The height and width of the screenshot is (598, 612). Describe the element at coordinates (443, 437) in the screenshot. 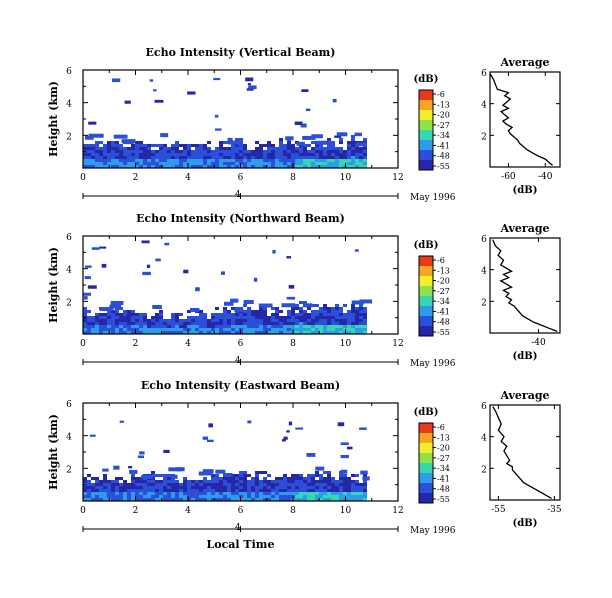

I see `colorbar-tick-label: -13` at that location.